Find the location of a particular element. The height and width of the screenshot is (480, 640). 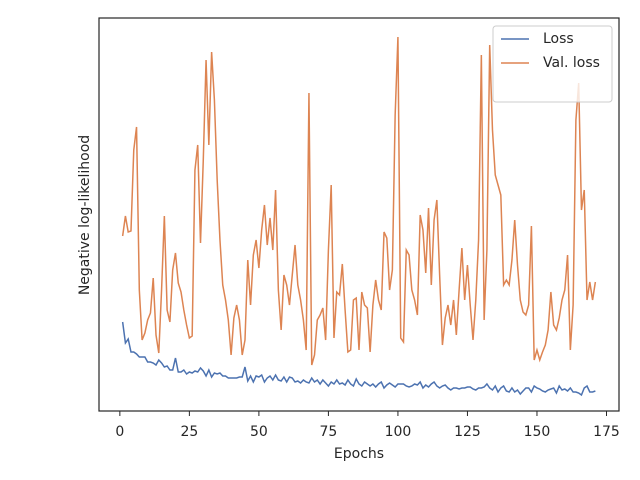

x-axis-label: Epochs is located at coordinates (359, 454).